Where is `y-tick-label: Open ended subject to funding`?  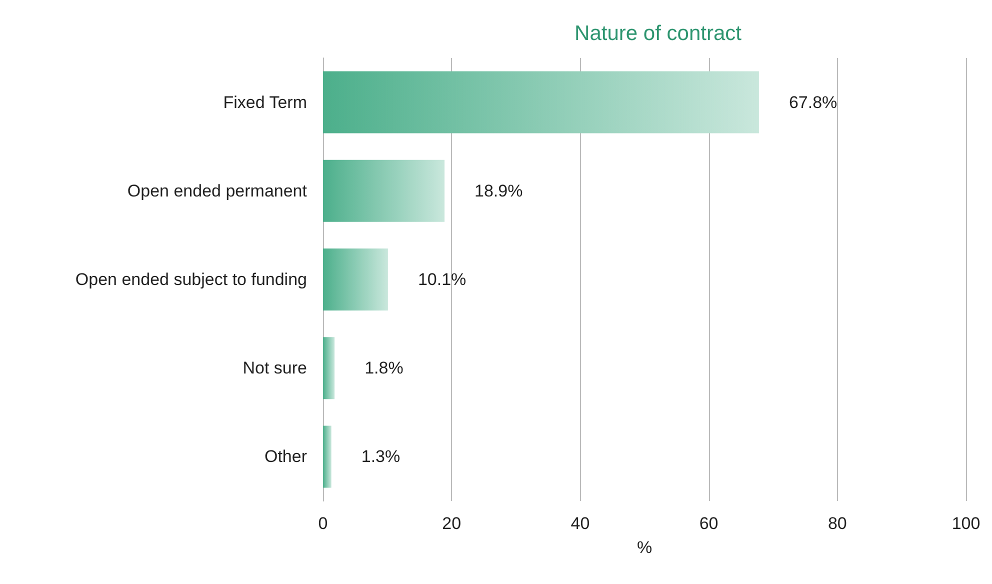 y-tick-label: Open ended subject to funding is located at coordinates (191, 279).